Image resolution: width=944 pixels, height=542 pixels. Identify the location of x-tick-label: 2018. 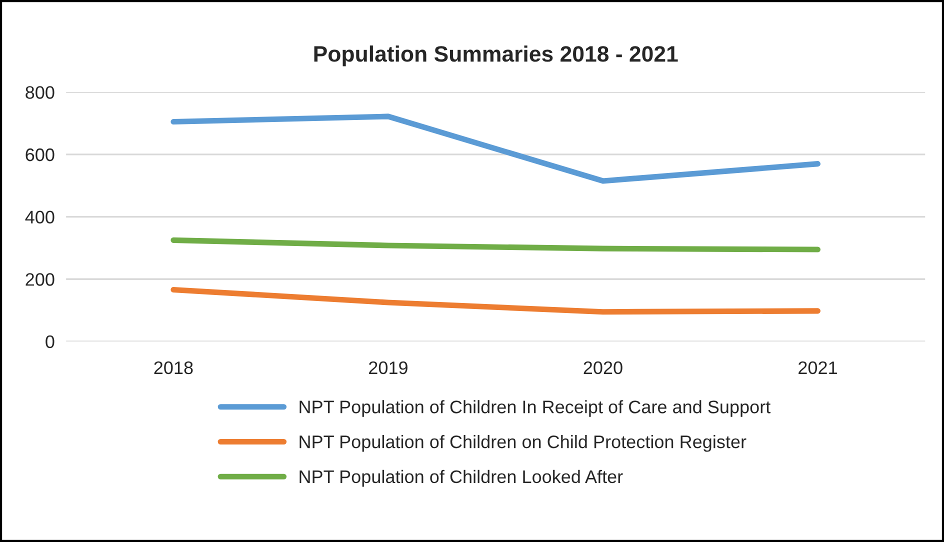
(173, 367).